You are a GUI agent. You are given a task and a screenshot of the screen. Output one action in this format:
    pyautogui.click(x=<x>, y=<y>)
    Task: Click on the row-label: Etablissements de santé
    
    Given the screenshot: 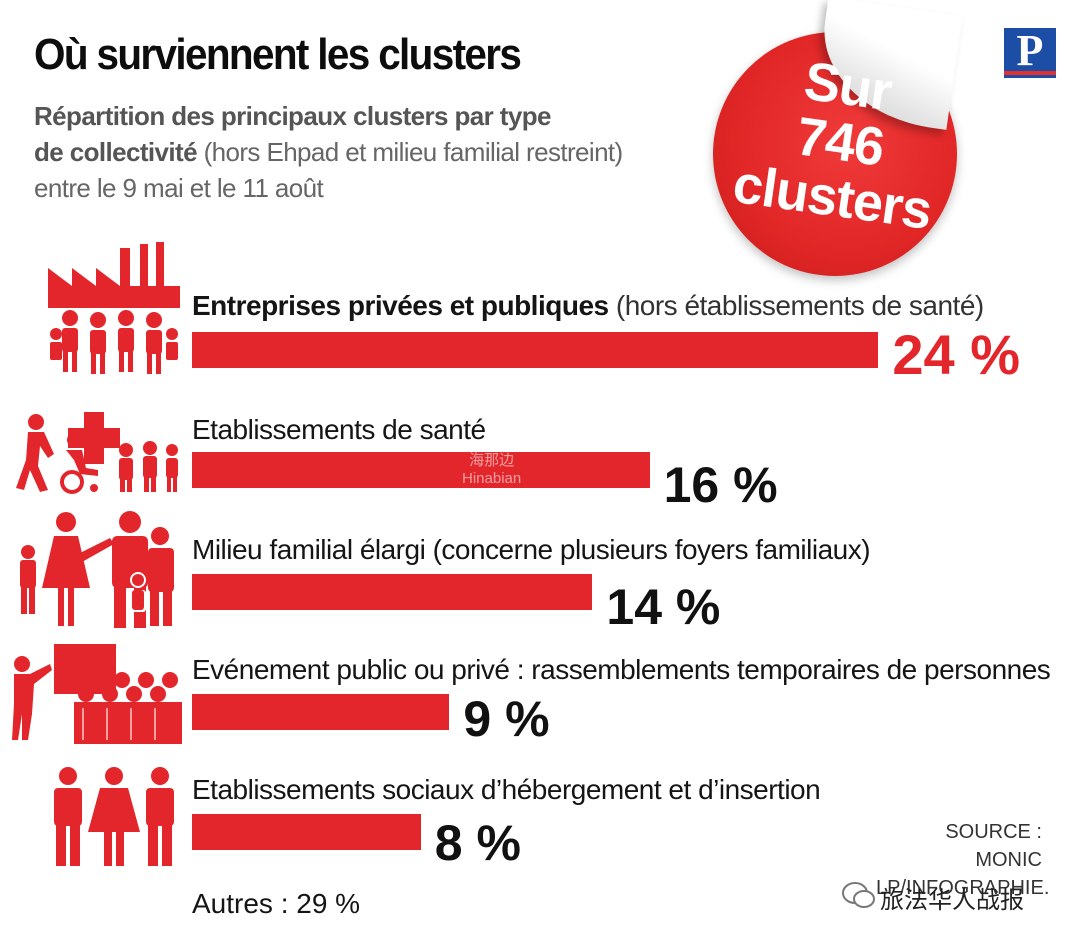 What is the action you would take?
    pyautogui.click(x=339, y=430)
    